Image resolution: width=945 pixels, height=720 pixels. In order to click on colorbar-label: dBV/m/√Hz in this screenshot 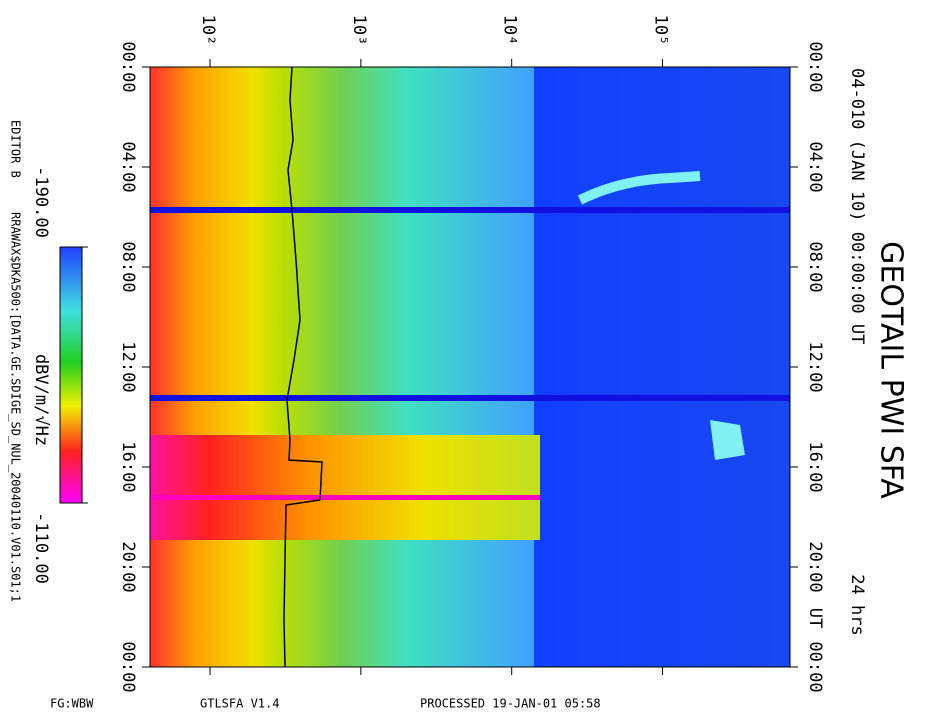, I will do `click(41, 400)`.